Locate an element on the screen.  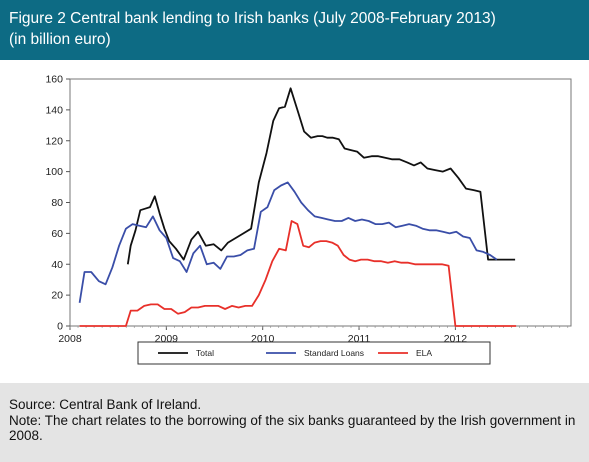
y-tick-label: 0 is located at coordinates (60, 327).